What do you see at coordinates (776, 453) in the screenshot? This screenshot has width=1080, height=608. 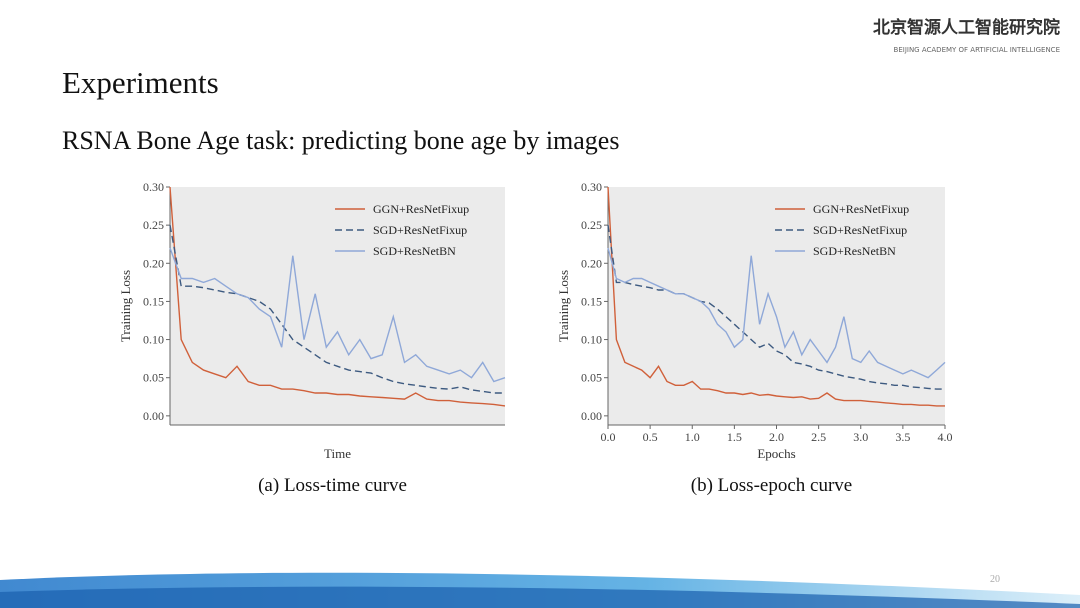 I see `x-axis-label: Epochs` at bounding box center [776, 453].